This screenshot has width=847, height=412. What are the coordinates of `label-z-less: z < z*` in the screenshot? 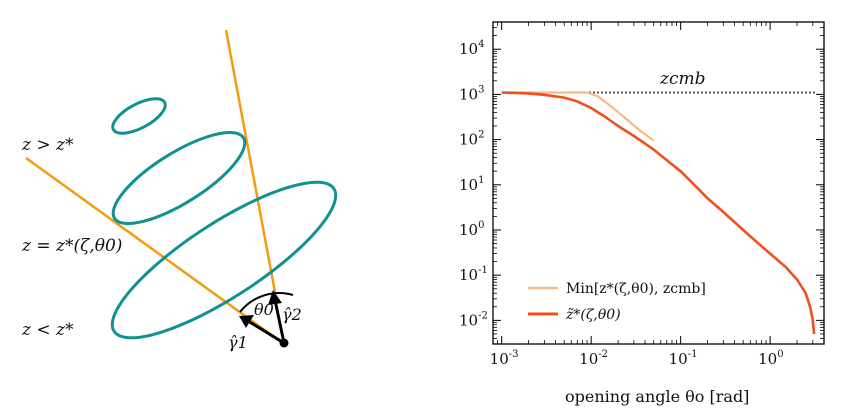 It's located at (47, 330).